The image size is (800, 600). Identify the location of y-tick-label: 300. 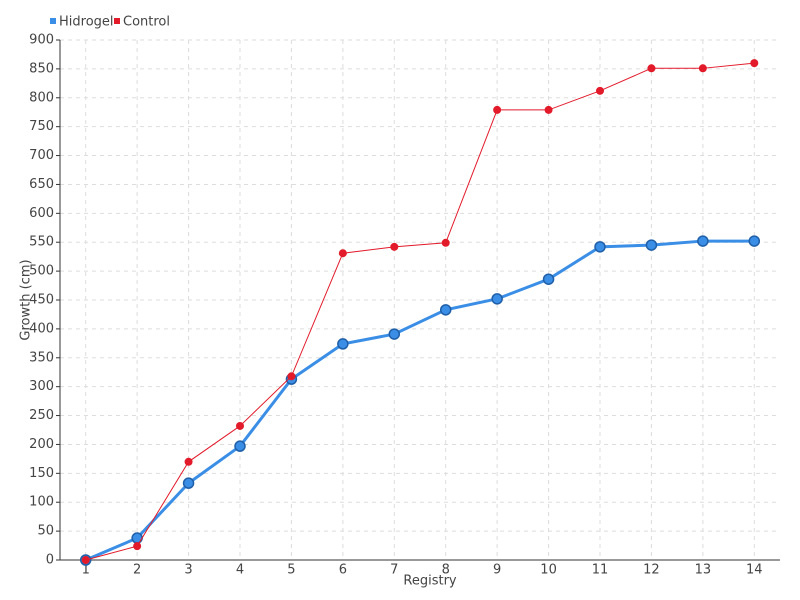
(41, 386).